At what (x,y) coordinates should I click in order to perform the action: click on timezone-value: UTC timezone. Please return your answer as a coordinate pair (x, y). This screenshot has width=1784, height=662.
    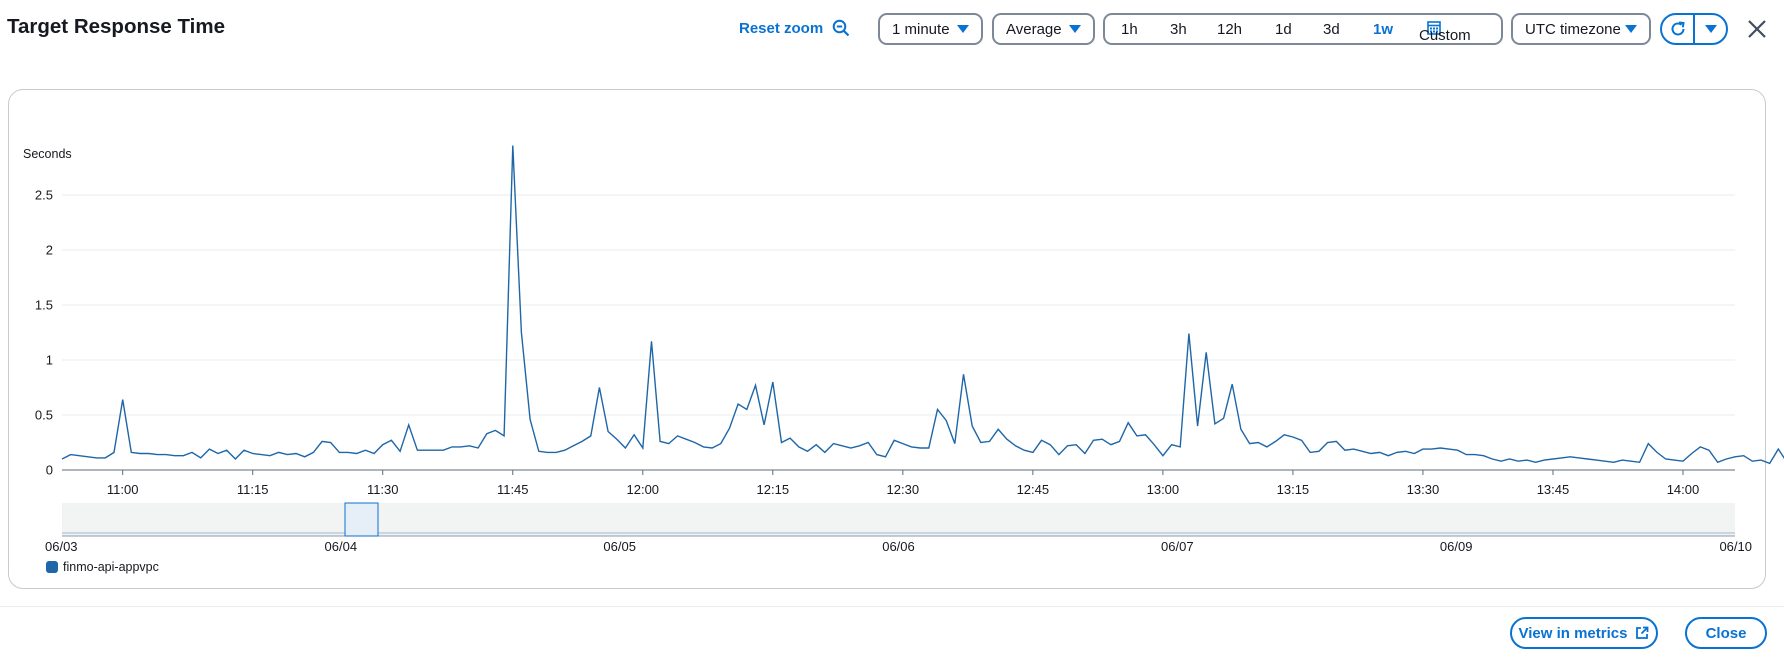
    Looking at the image, I should click on (1573, 29).